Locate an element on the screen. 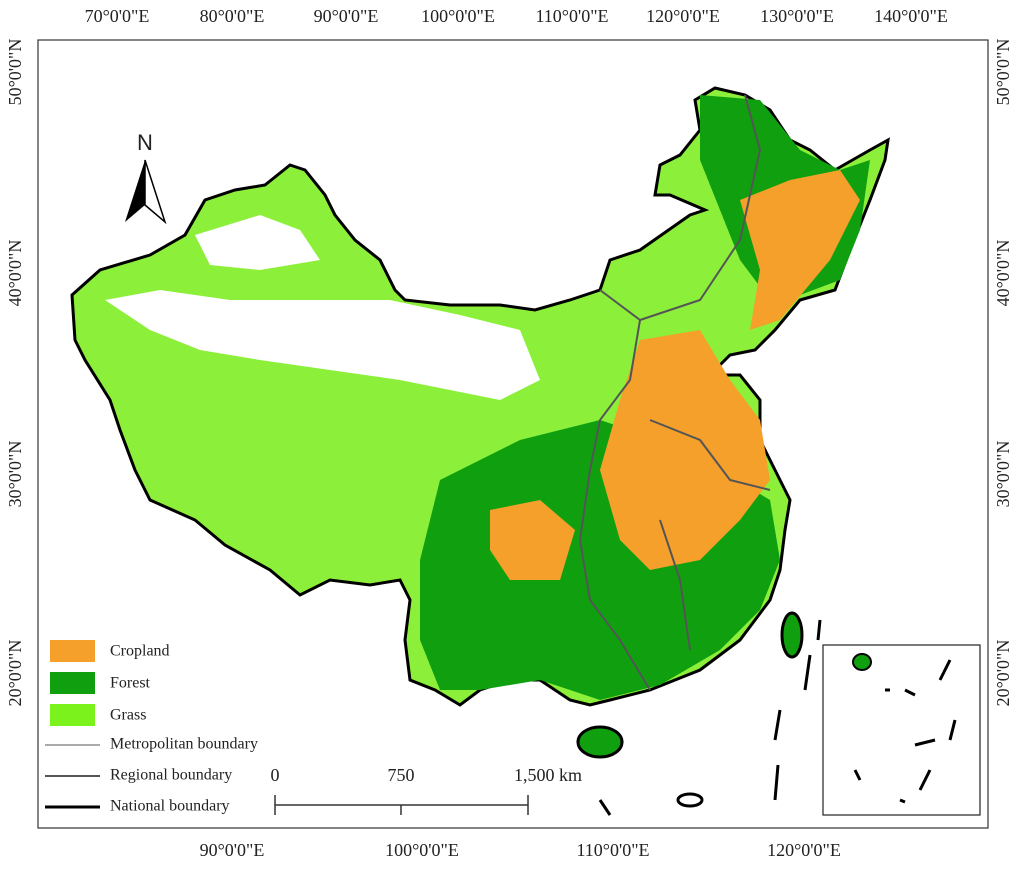 Image resolution: width=1024 pixels, height=873 pixels. regional-boundary is located at coordinates (674, 392).